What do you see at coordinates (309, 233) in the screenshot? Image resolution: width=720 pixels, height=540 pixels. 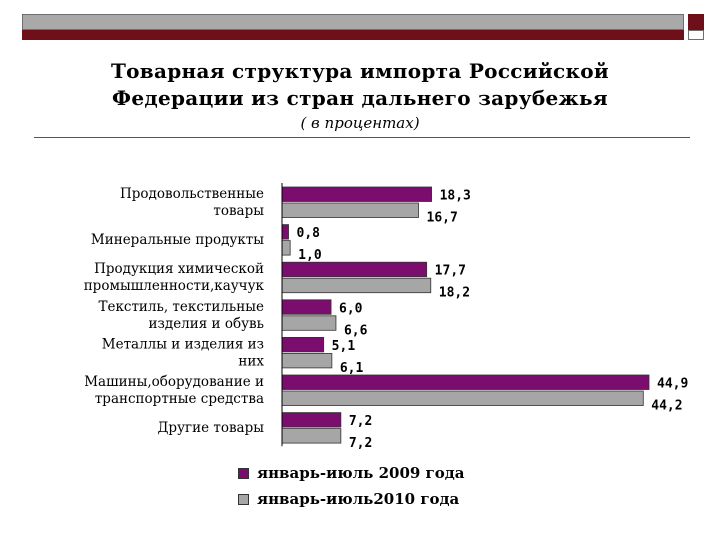 I see `value-label-2009-1: 0,8` at bounding box center [309, 233].